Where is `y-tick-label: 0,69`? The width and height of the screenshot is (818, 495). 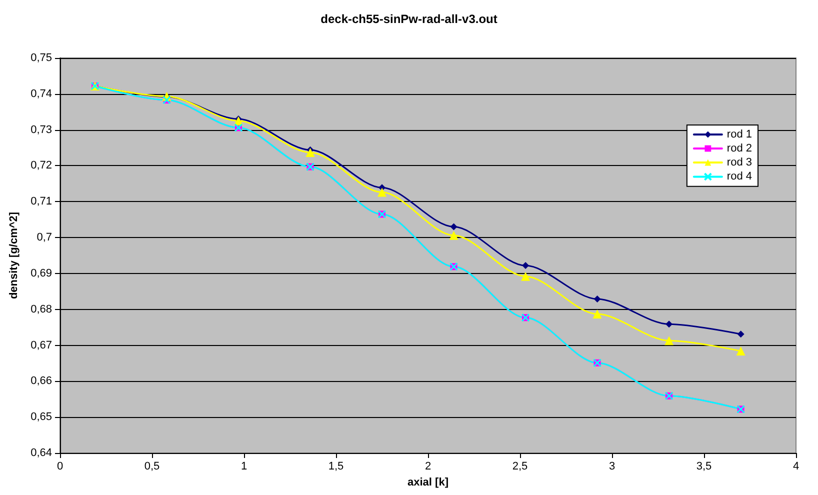 y-tick-label: 0,69 is located at coordinates (41, 273).